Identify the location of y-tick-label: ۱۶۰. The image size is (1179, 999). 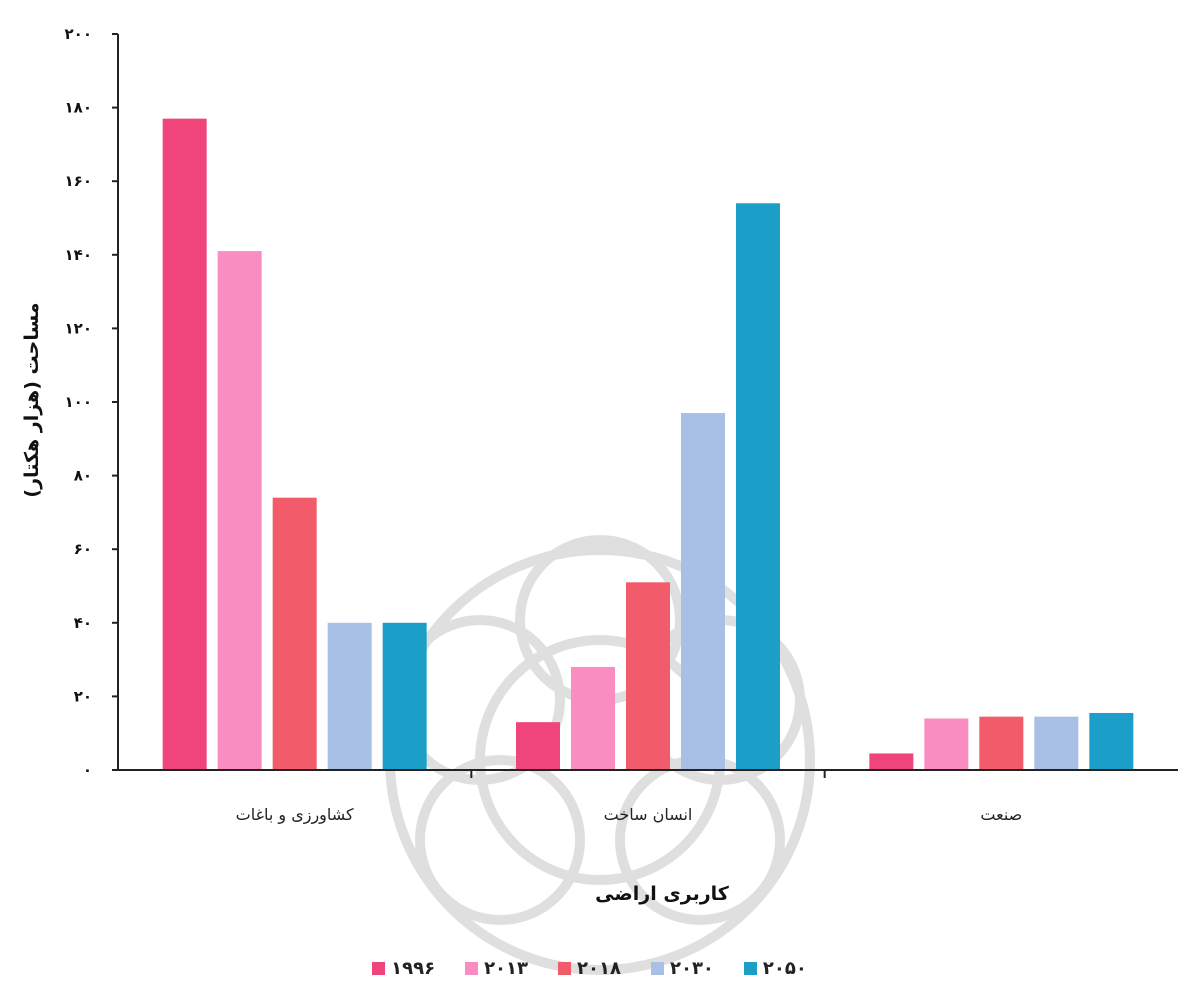
(78, 181).